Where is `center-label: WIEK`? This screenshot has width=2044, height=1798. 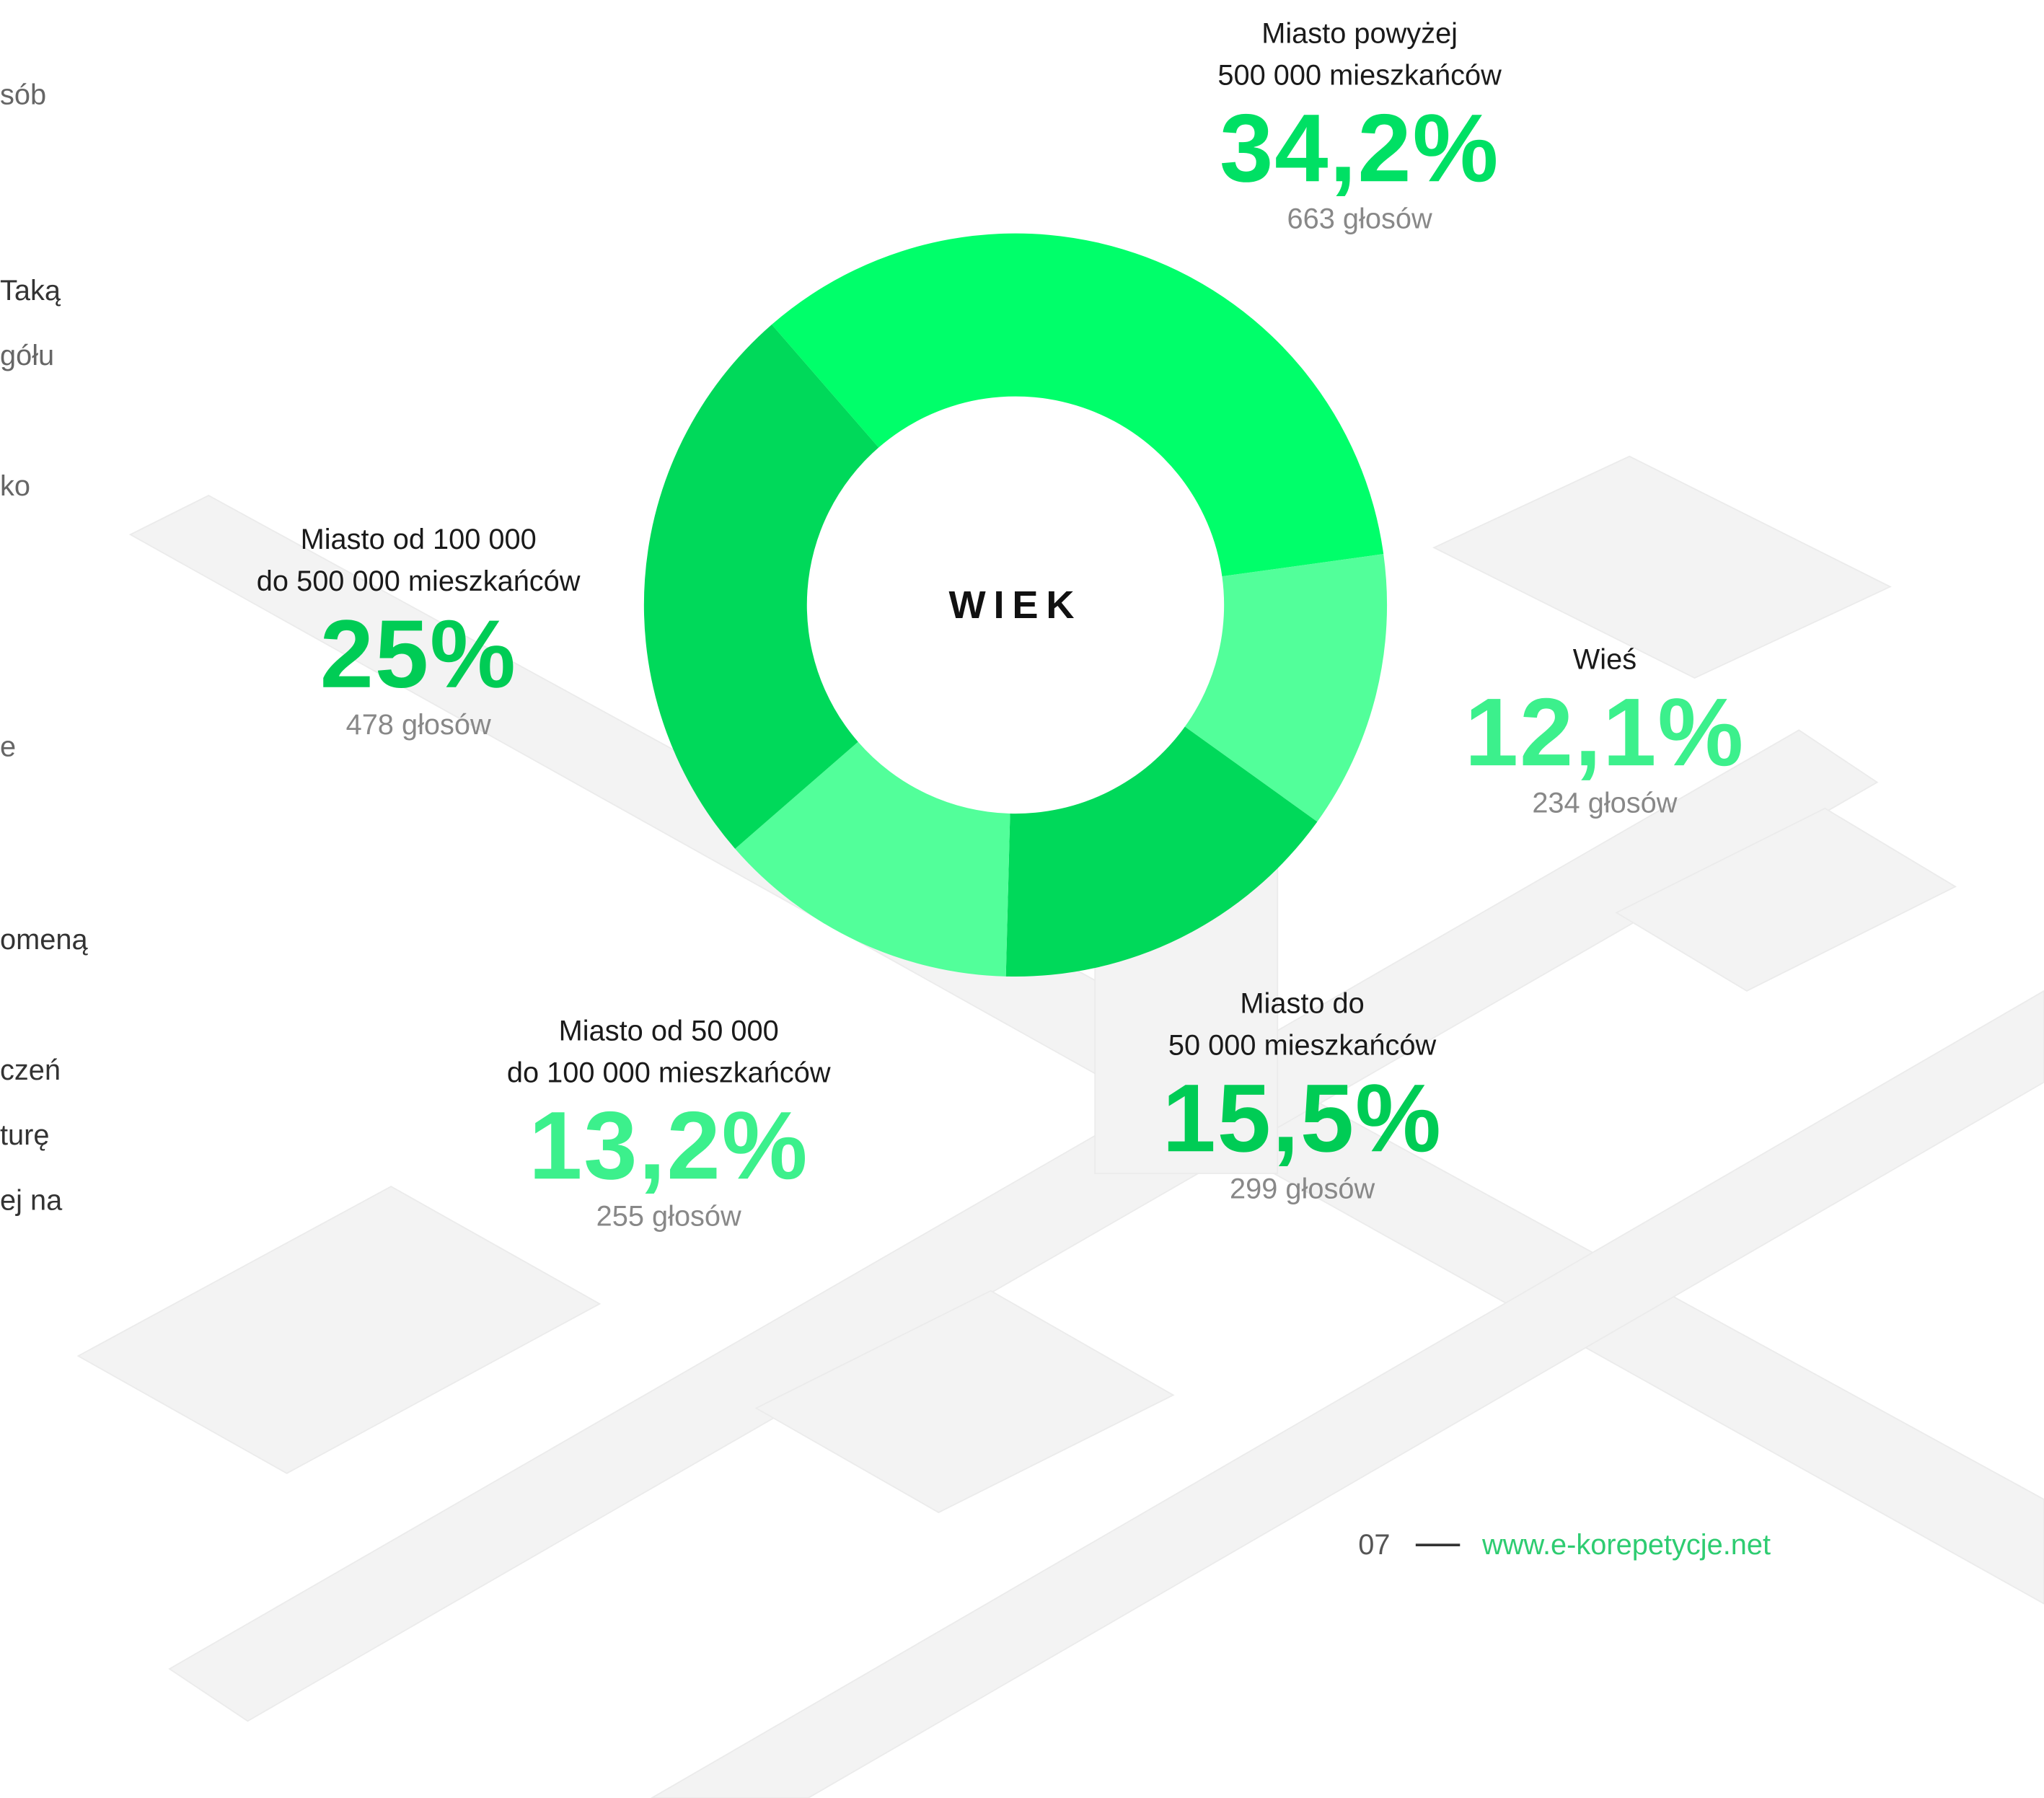
center-label: WIEK is located at coordinates (1015, 605).